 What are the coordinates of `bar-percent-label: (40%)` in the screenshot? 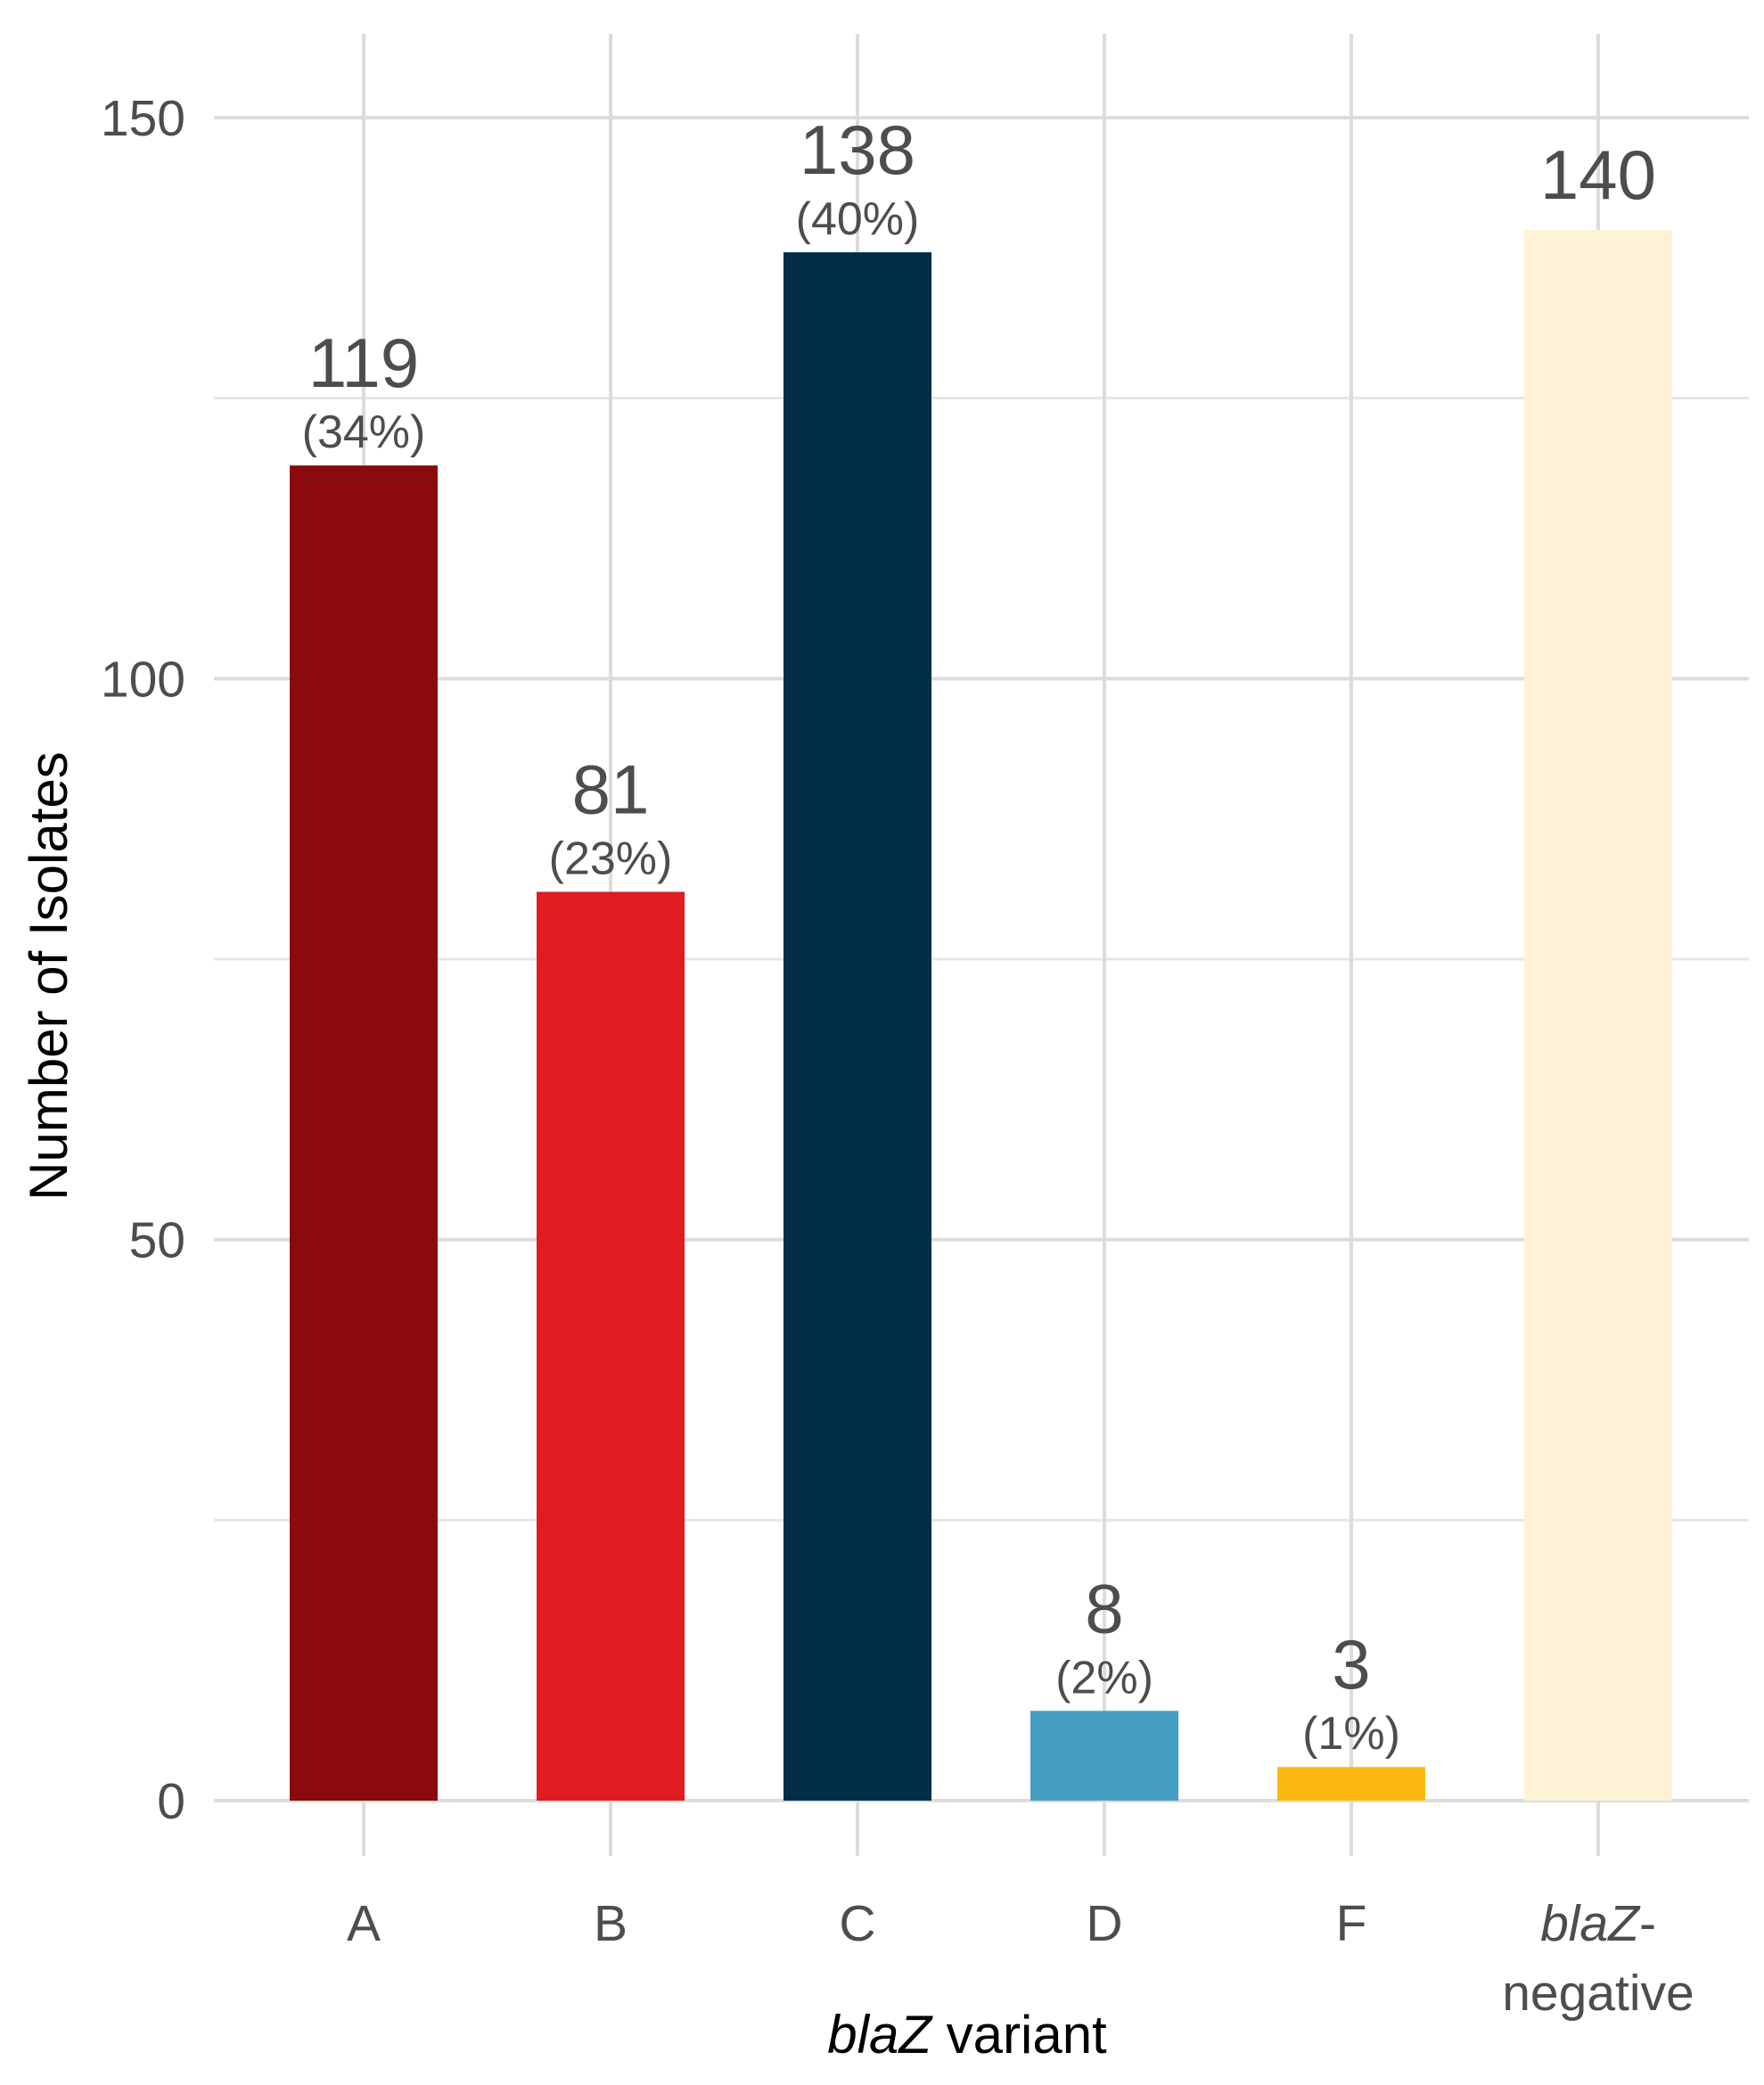 It's located at (858, 219).